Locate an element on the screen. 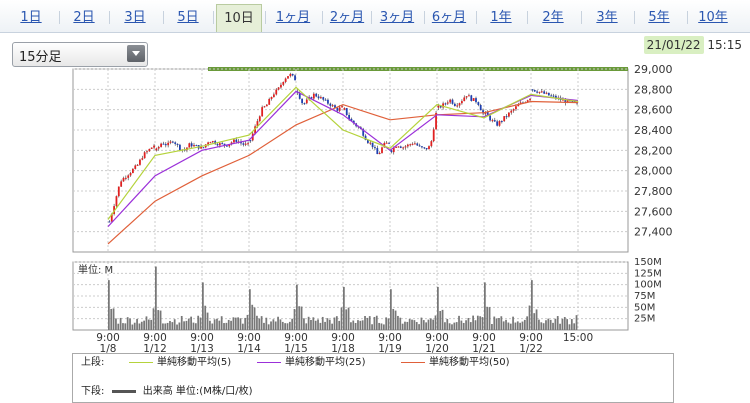 The image size is (750, 403). volume-y-tick-label: 50M is located at coordinates (644, 307).